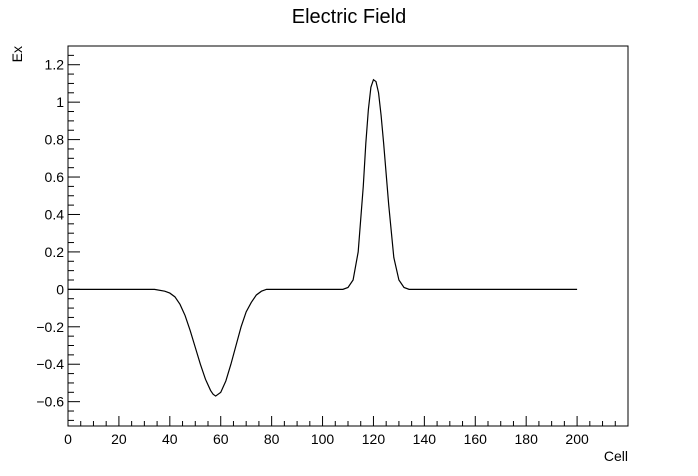 This screenshot has height=476, width=698. Describe the element at coordinates (50, 327) in the screenshot. I see `y-tick-label: −0.2` at that location.